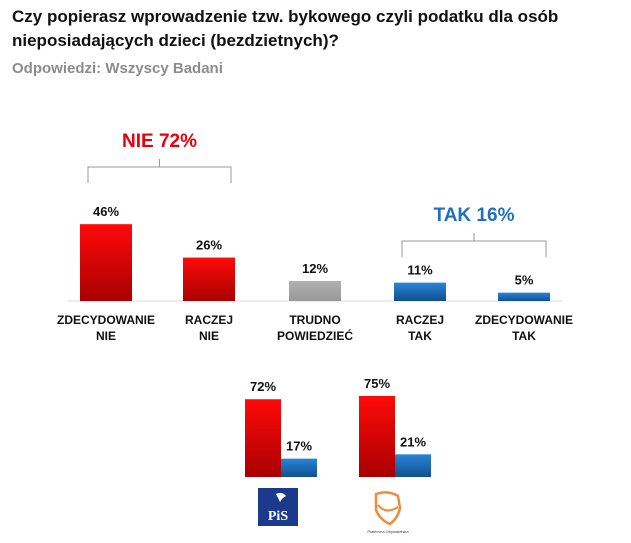 The image size is (631, 543). Describe the element at coordinates (420, 320) in the screenshot. I see `category-label-3-0: RACZEJ` at that location.